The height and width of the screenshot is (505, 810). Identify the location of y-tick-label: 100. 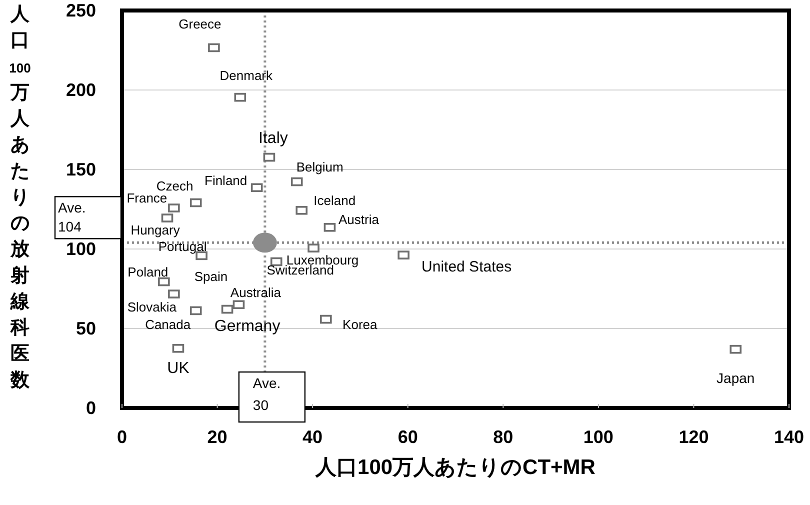
(81, 249).